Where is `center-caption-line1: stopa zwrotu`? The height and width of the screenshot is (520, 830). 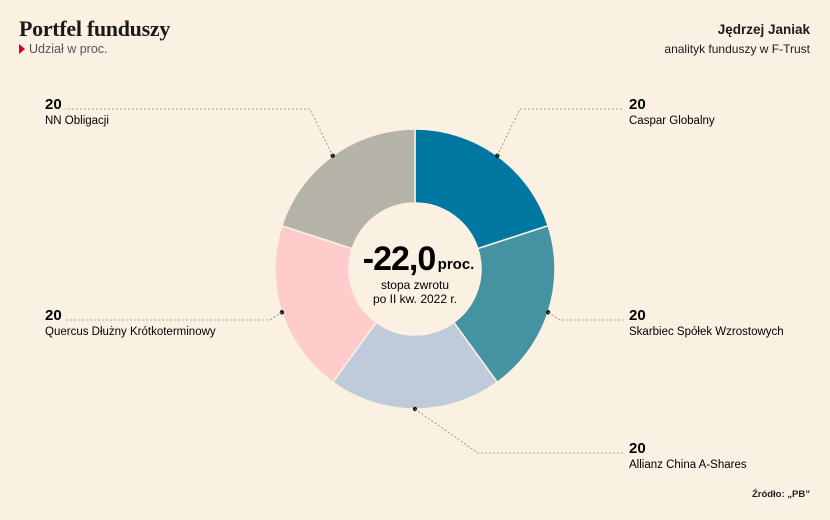 center-caption-line1: stopa zwrotu is located at coordinates (415, 285).